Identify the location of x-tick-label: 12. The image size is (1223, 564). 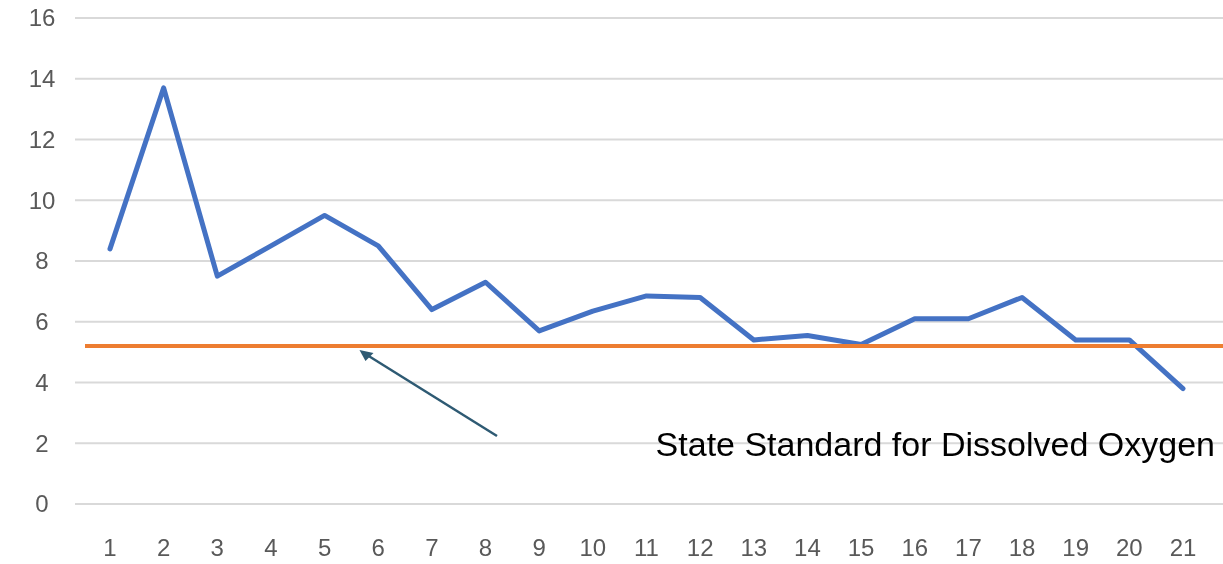
(700, 547).